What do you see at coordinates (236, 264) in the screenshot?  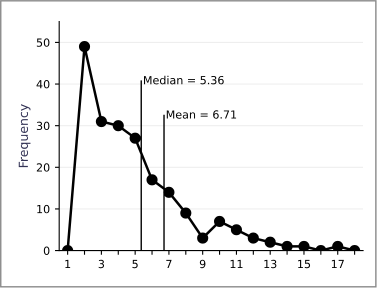 I see `x-tick-label: 11` at bounding box center [236, 264].